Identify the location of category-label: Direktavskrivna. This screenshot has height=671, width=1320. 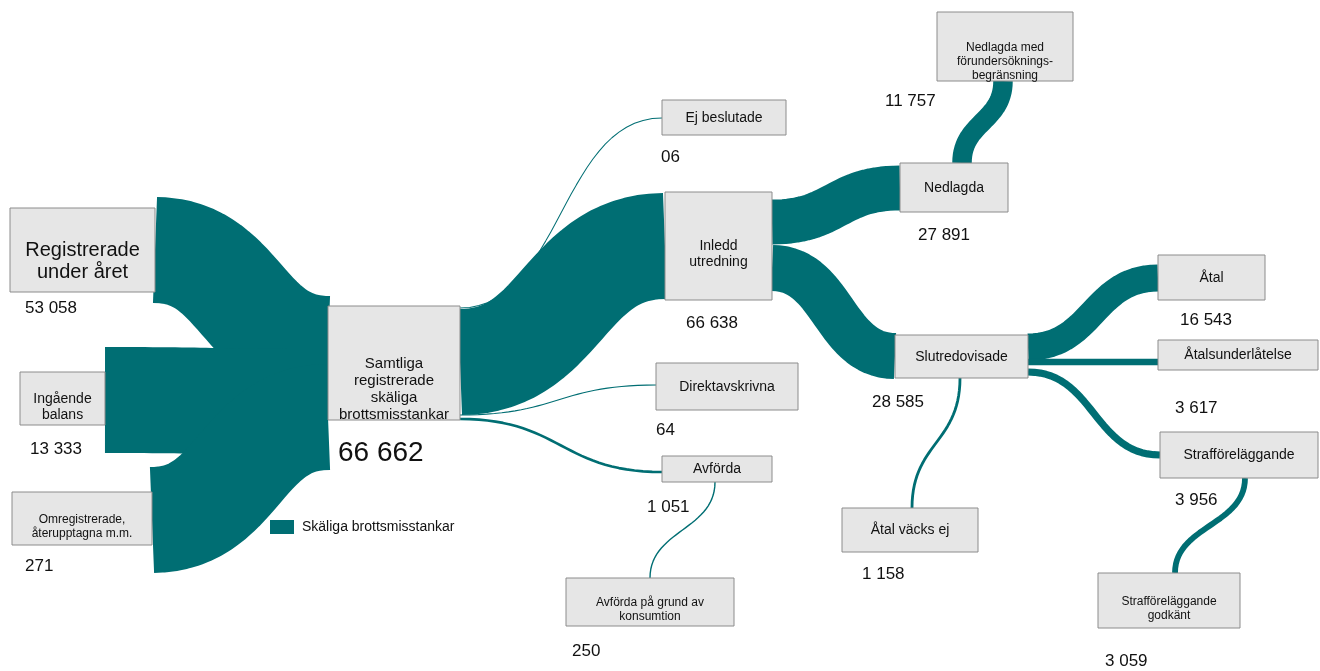
(727, 385).